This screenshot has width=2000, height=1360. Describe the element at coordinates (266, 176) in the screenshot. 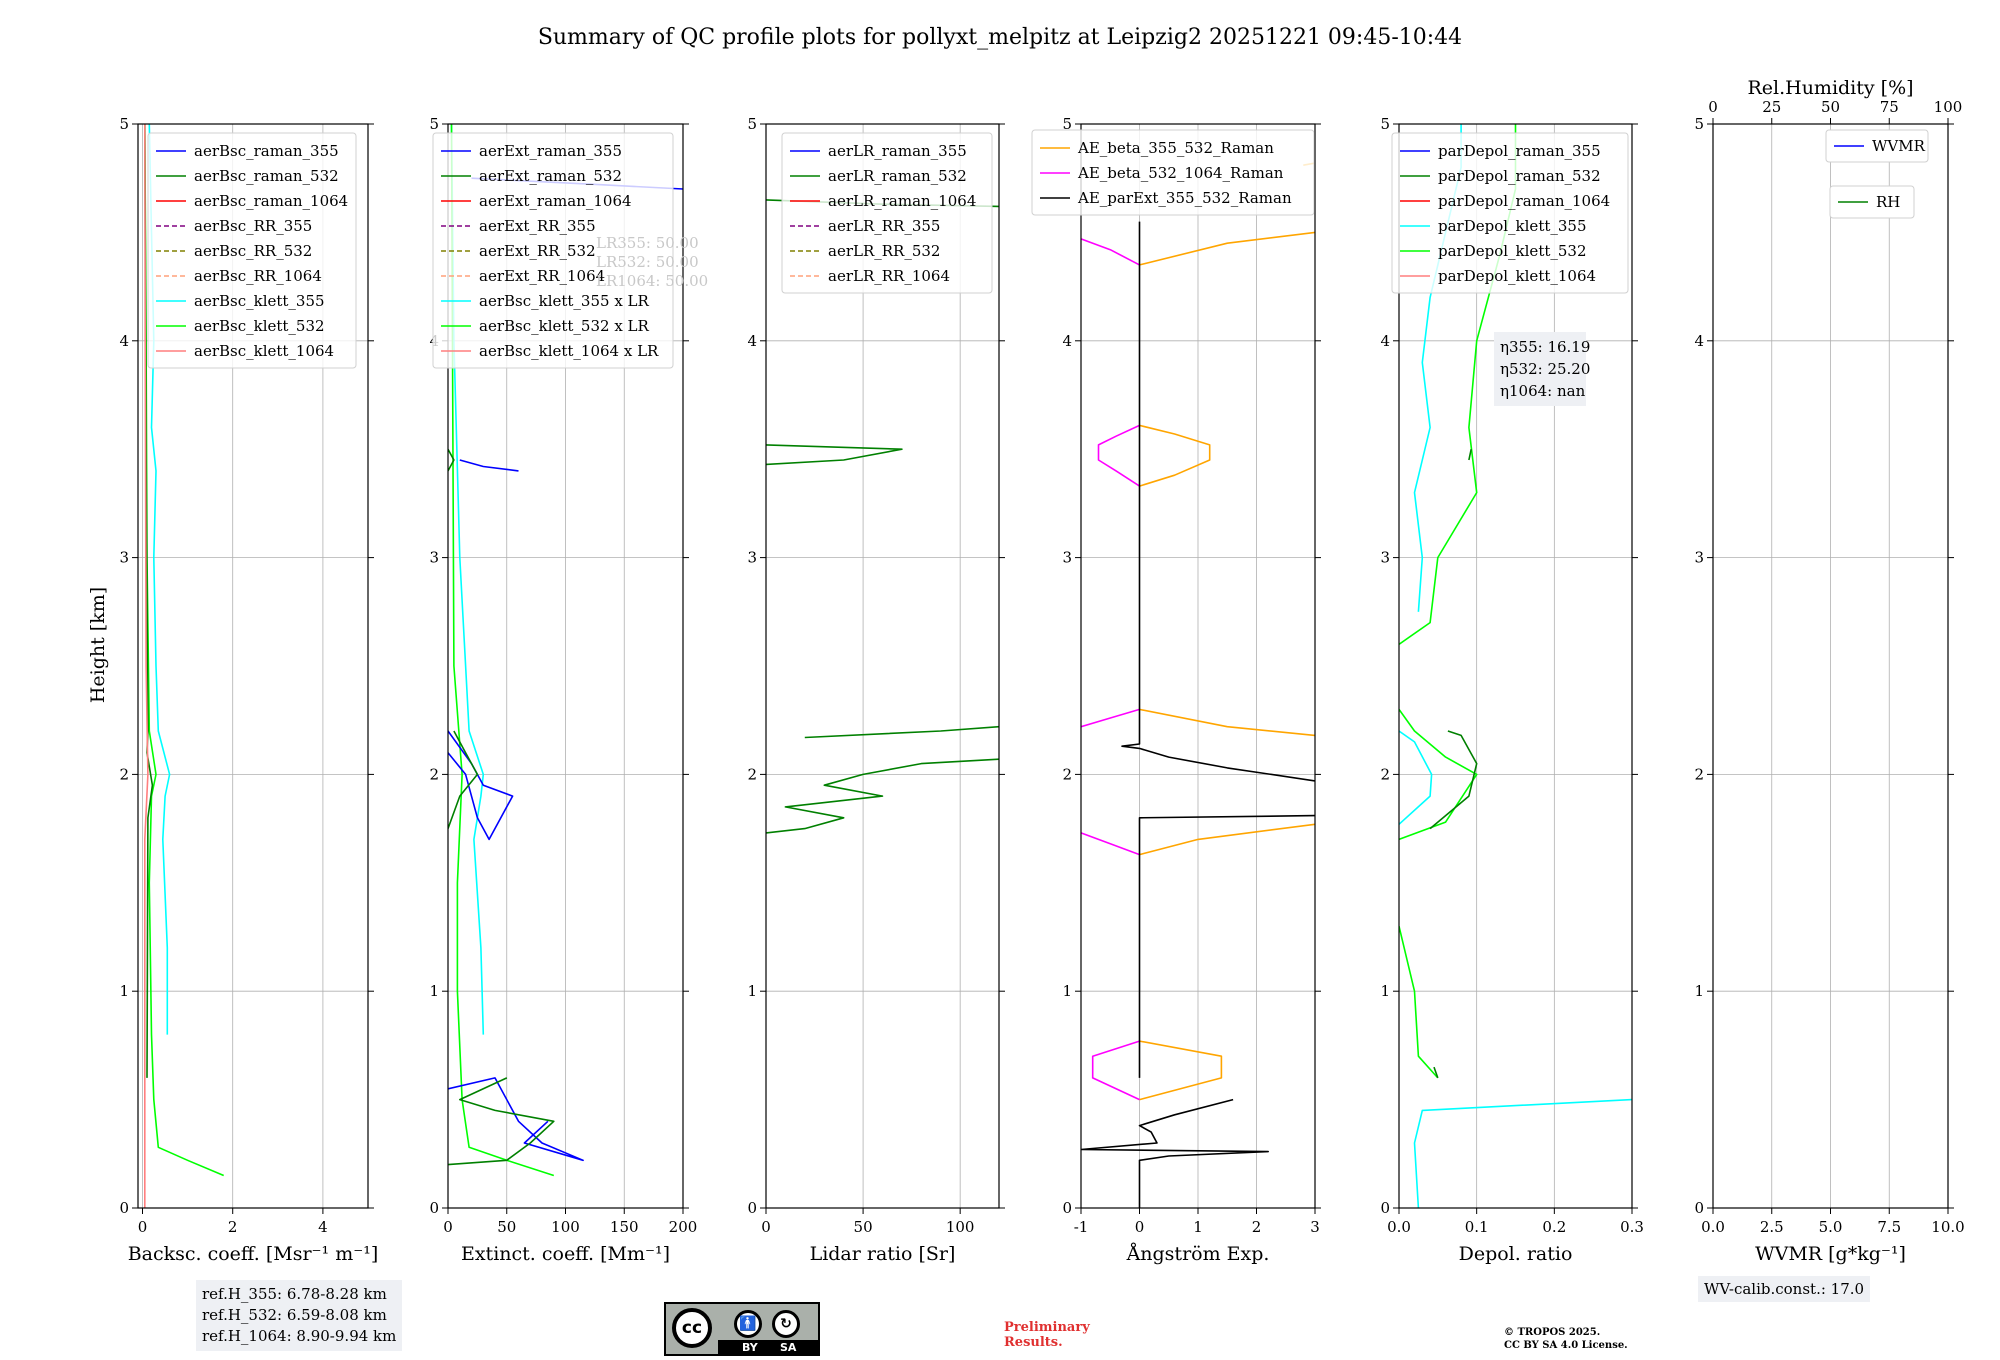

I see `legend-label: aerBsc_raman_532` at that location.